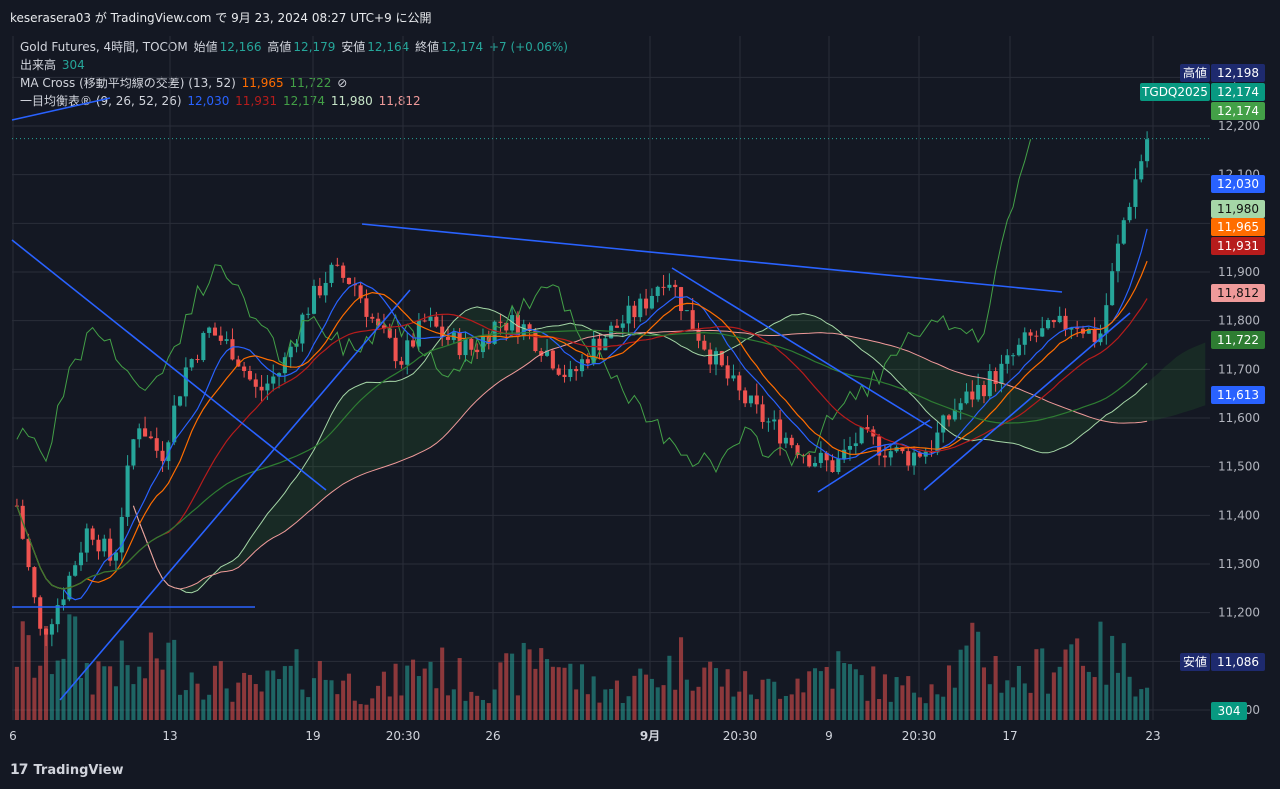 The height and width of the screenshot is (789, 1280). I want to click on volume-legend: 出来高 304, so click(53, 65).